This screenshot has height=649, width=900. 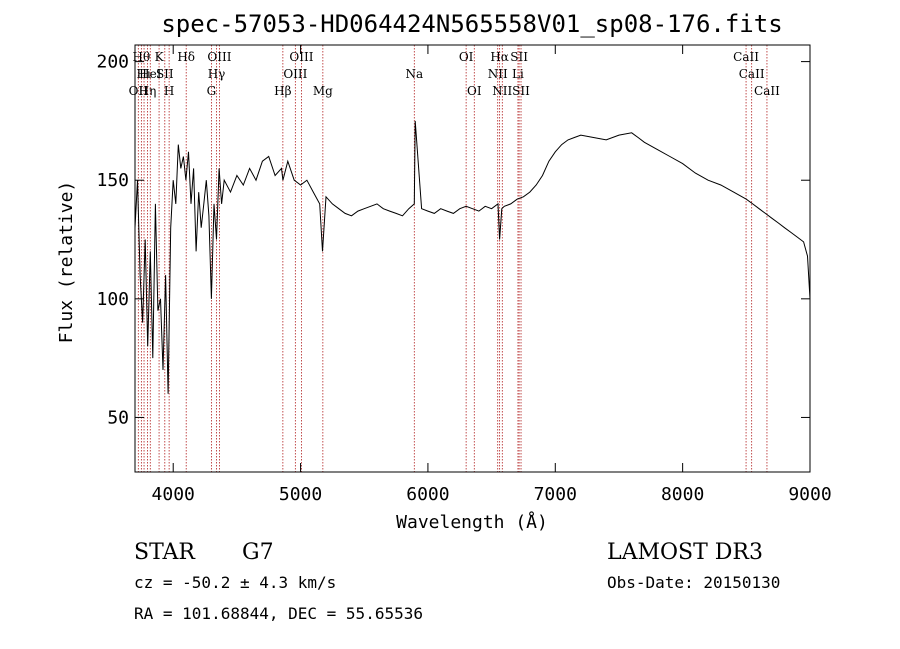 What do you see at coordinates (169, 91) in the screenshot?
I see `line-marker-label-7: H` at bounding box center [169, 91].